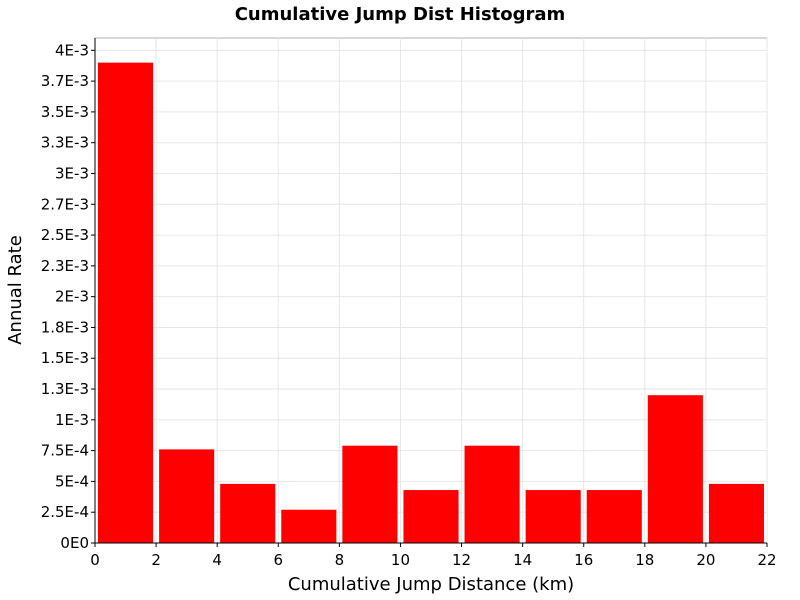 The width and height of the screenshot is (800, 600). I want to click on x-tick-label: 8, so click(340, 560).